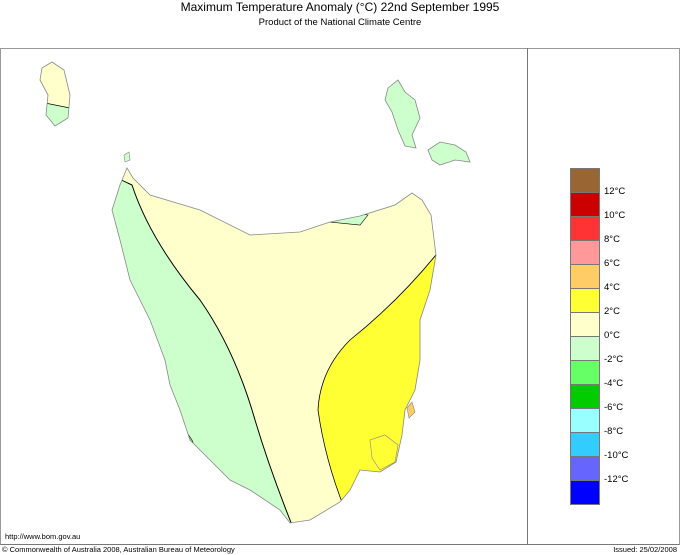 The image size is (680, 555). Describe the element at coordinates (616, 479) in the screenshot. I see `legend-label: -12°C` at that location.